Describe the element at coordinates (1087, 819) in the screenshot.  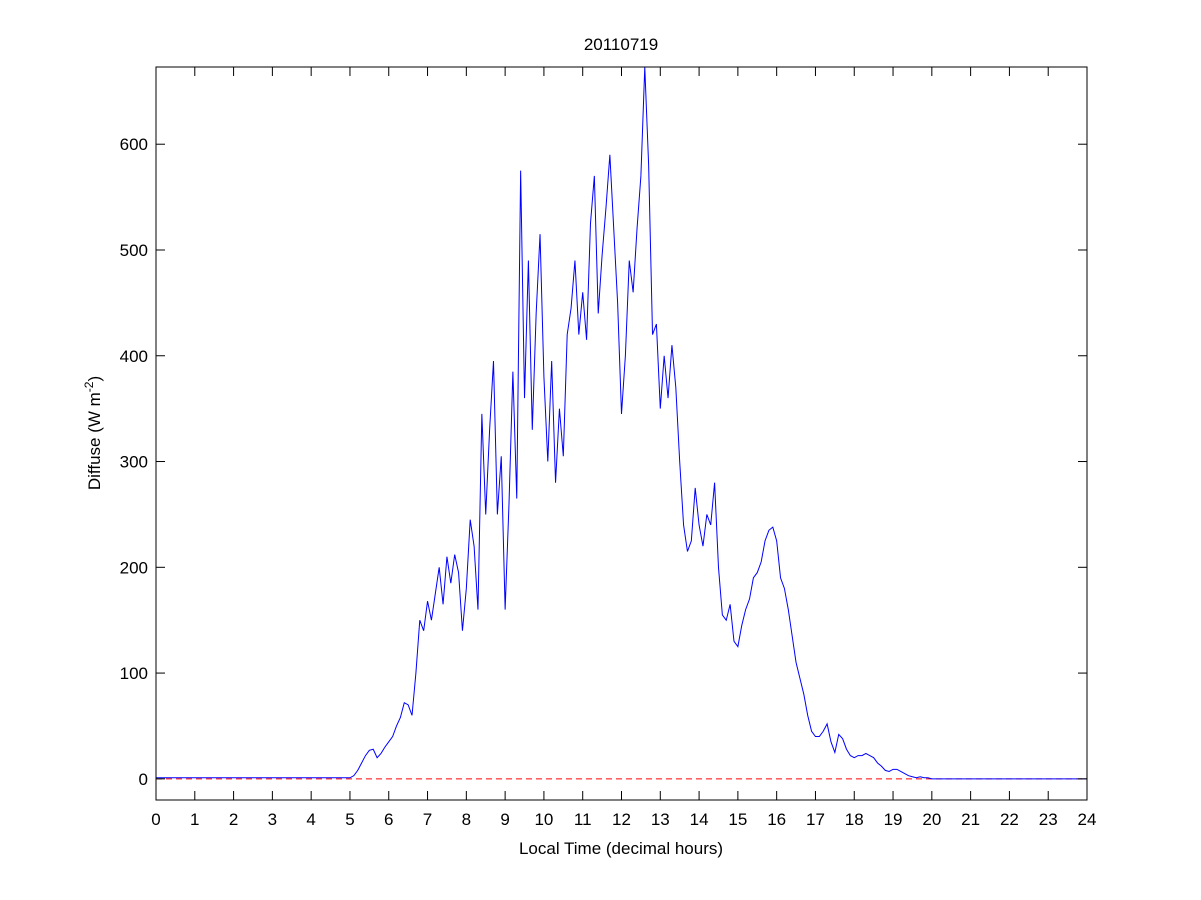
I see `x-tick-label: 24` at that location.